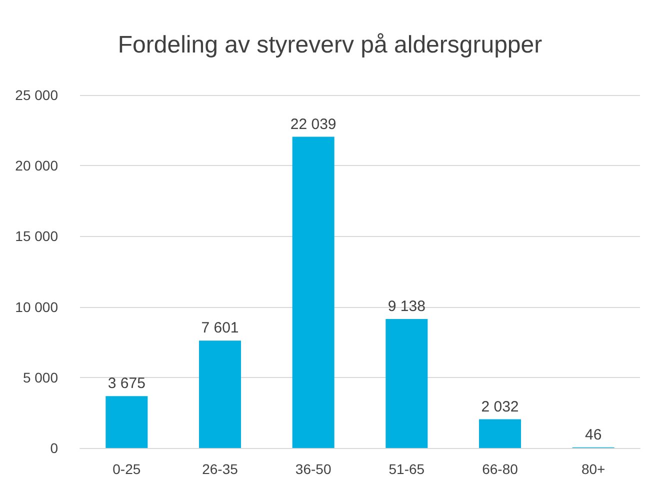 The width and height of the screenshot is (660, 494). I want to click on data-label: 7 601, so click(220, 328).